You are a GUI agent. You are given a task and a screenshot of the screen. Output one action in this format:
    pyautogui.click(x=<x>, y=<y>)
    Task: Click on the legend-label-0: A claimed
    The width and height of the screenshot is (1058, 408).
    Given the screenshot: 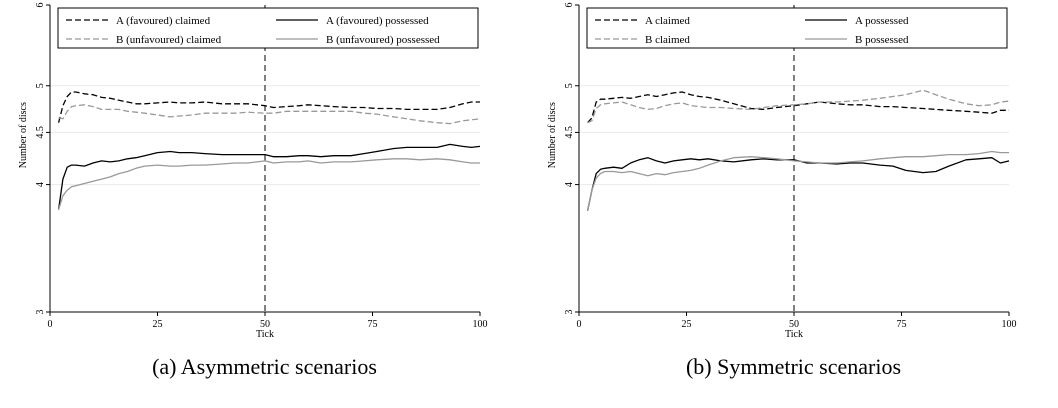 What is the action you would take?
    pyautogui.click(x=667, y=21)
    